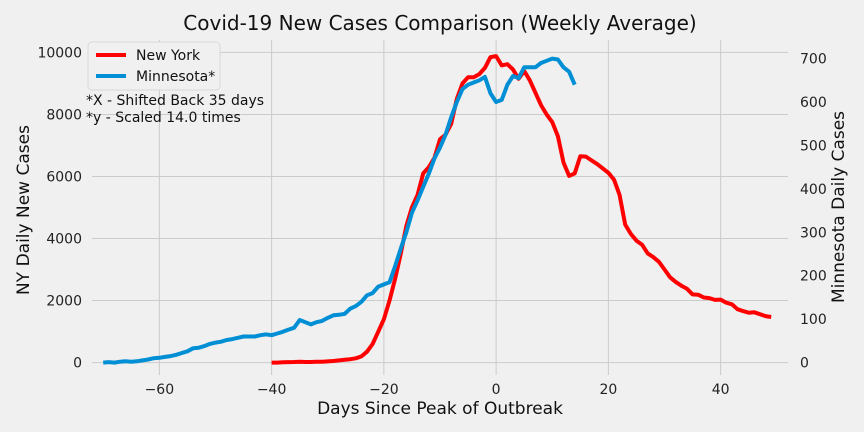  What do you see at coordinates (721, 390) in the screenshot?
I see `x-tick-label: 40` at bounding box center [721, 390].